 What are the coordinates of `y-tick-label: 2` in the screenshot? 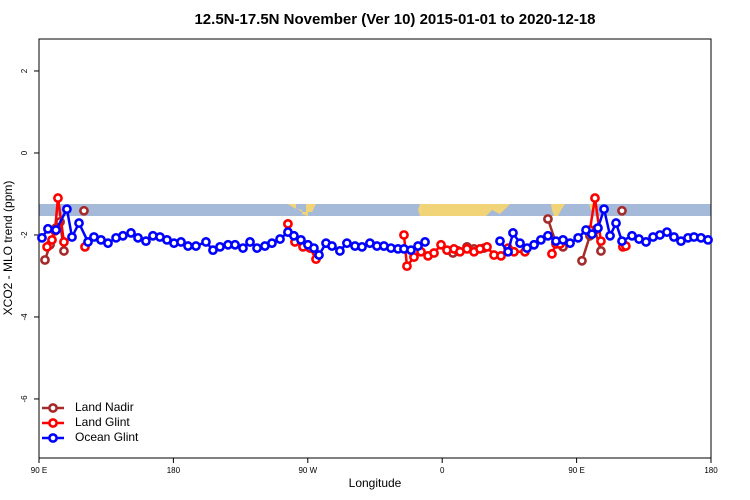 It's located at (24, 70).